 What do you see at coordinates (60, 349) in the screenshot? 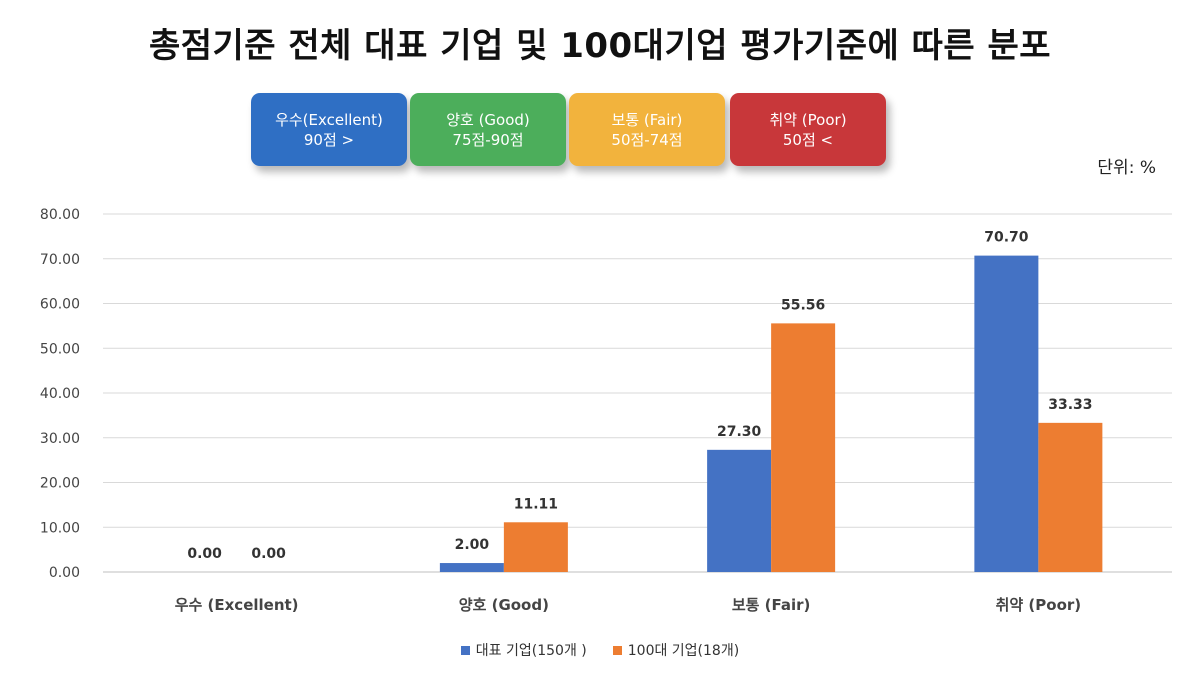
I see `y-tick-label: 50.00` at bounding box center [60, 349].